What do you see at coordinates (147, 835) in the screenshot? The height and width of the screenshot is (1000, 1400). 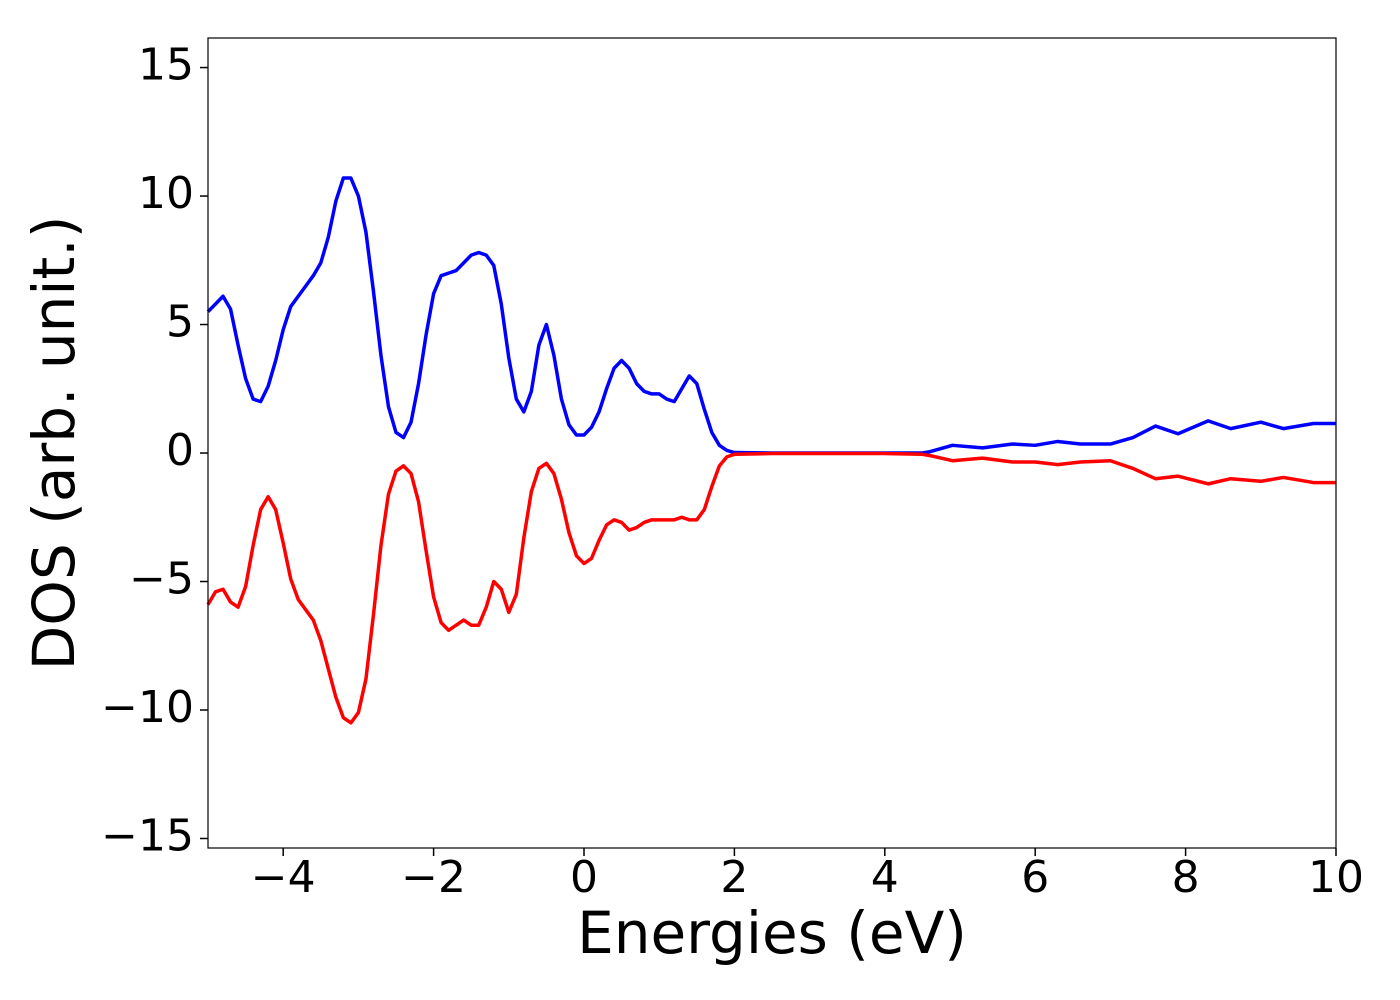 I see `y-tick-label: −15` at bounding box center [147, 835].